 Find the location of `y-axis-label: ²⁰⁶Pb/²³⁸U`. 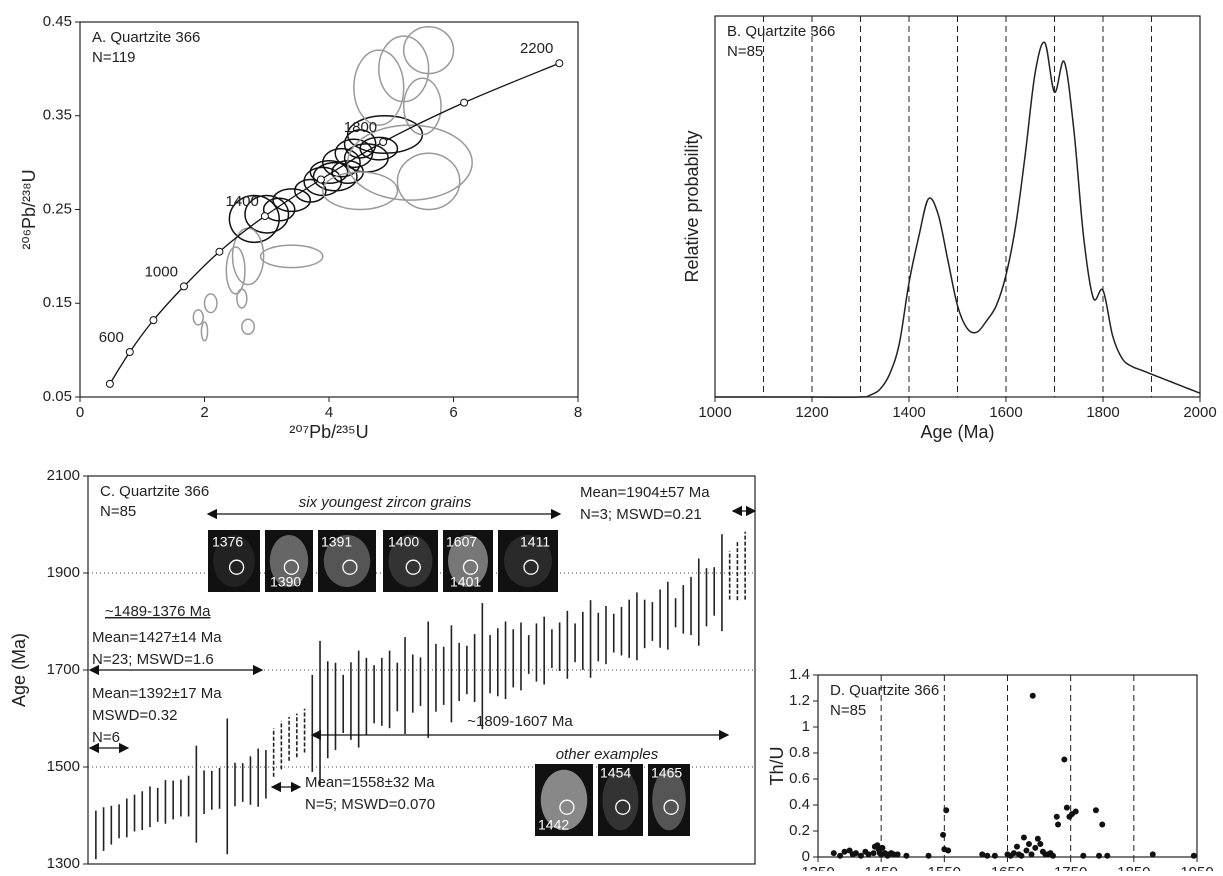

y-axis-label: ²⁰⁶Pb/²³⁸U is located at coordinates (29, 209).